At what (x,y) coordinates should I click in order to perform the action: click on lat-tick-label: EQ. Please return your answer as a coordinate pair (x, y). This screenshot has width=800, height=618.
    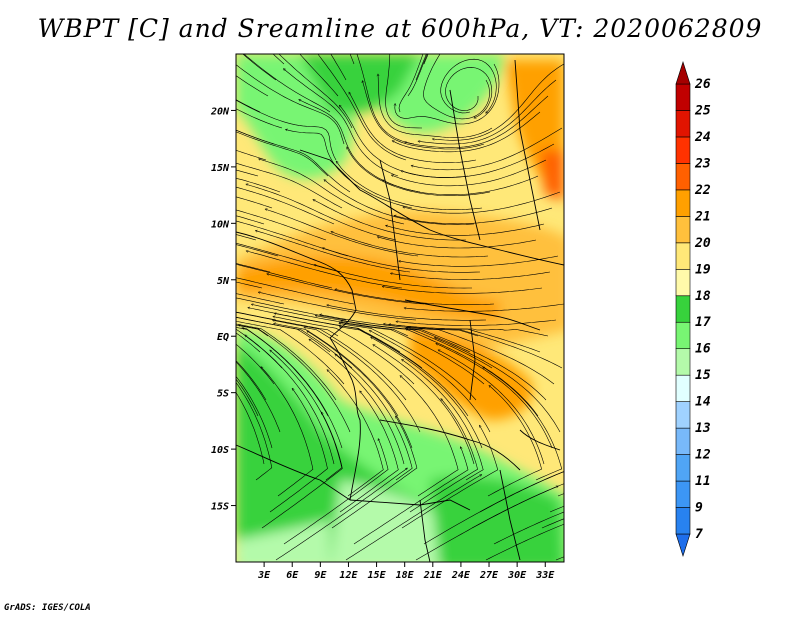
    Looking at the image, I should click on (223, 337).